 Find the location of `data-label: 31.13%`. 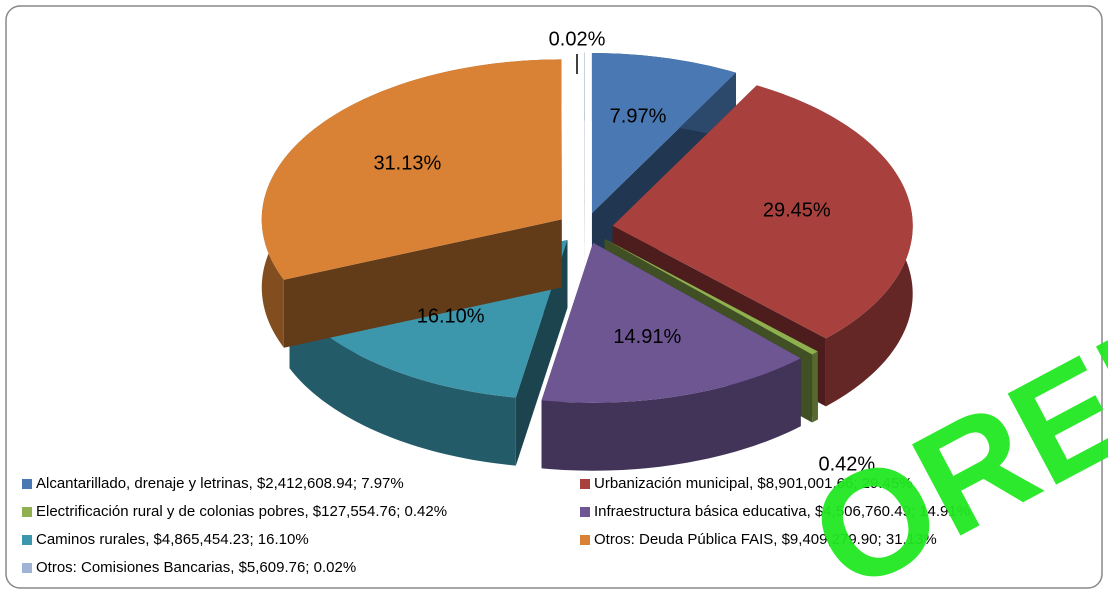

data-label: 31.13% is located at coordinates (407, 163).